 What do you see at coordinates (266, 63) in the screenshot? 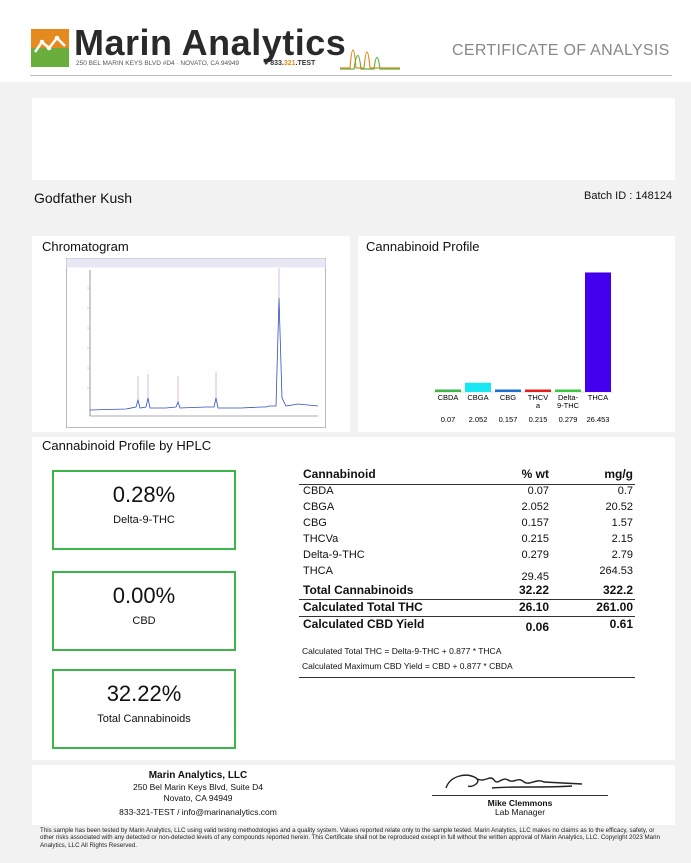
I see `phone-icon: ●` at bounding box center [266, 63].